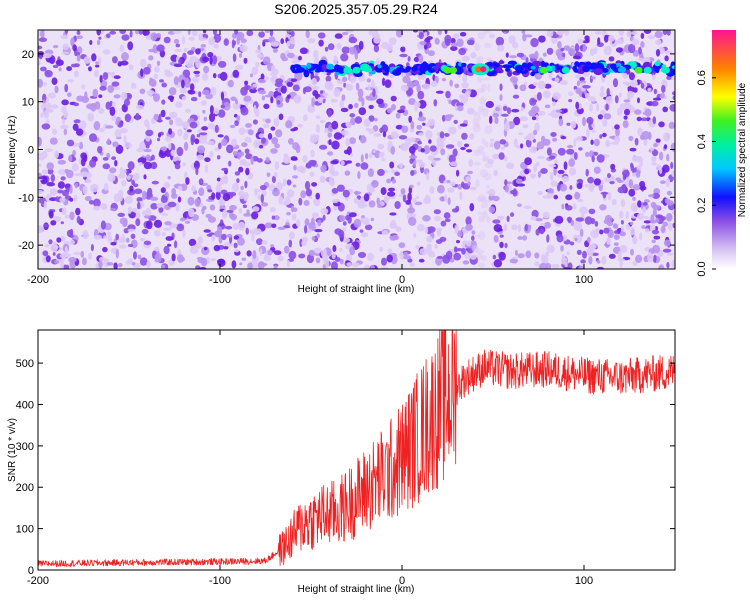 The height and width of the screenshot is (600, 750). Describe the element at coordinates (220, 581) in the screenshot. I see `x-tick-label: -100` at that location.